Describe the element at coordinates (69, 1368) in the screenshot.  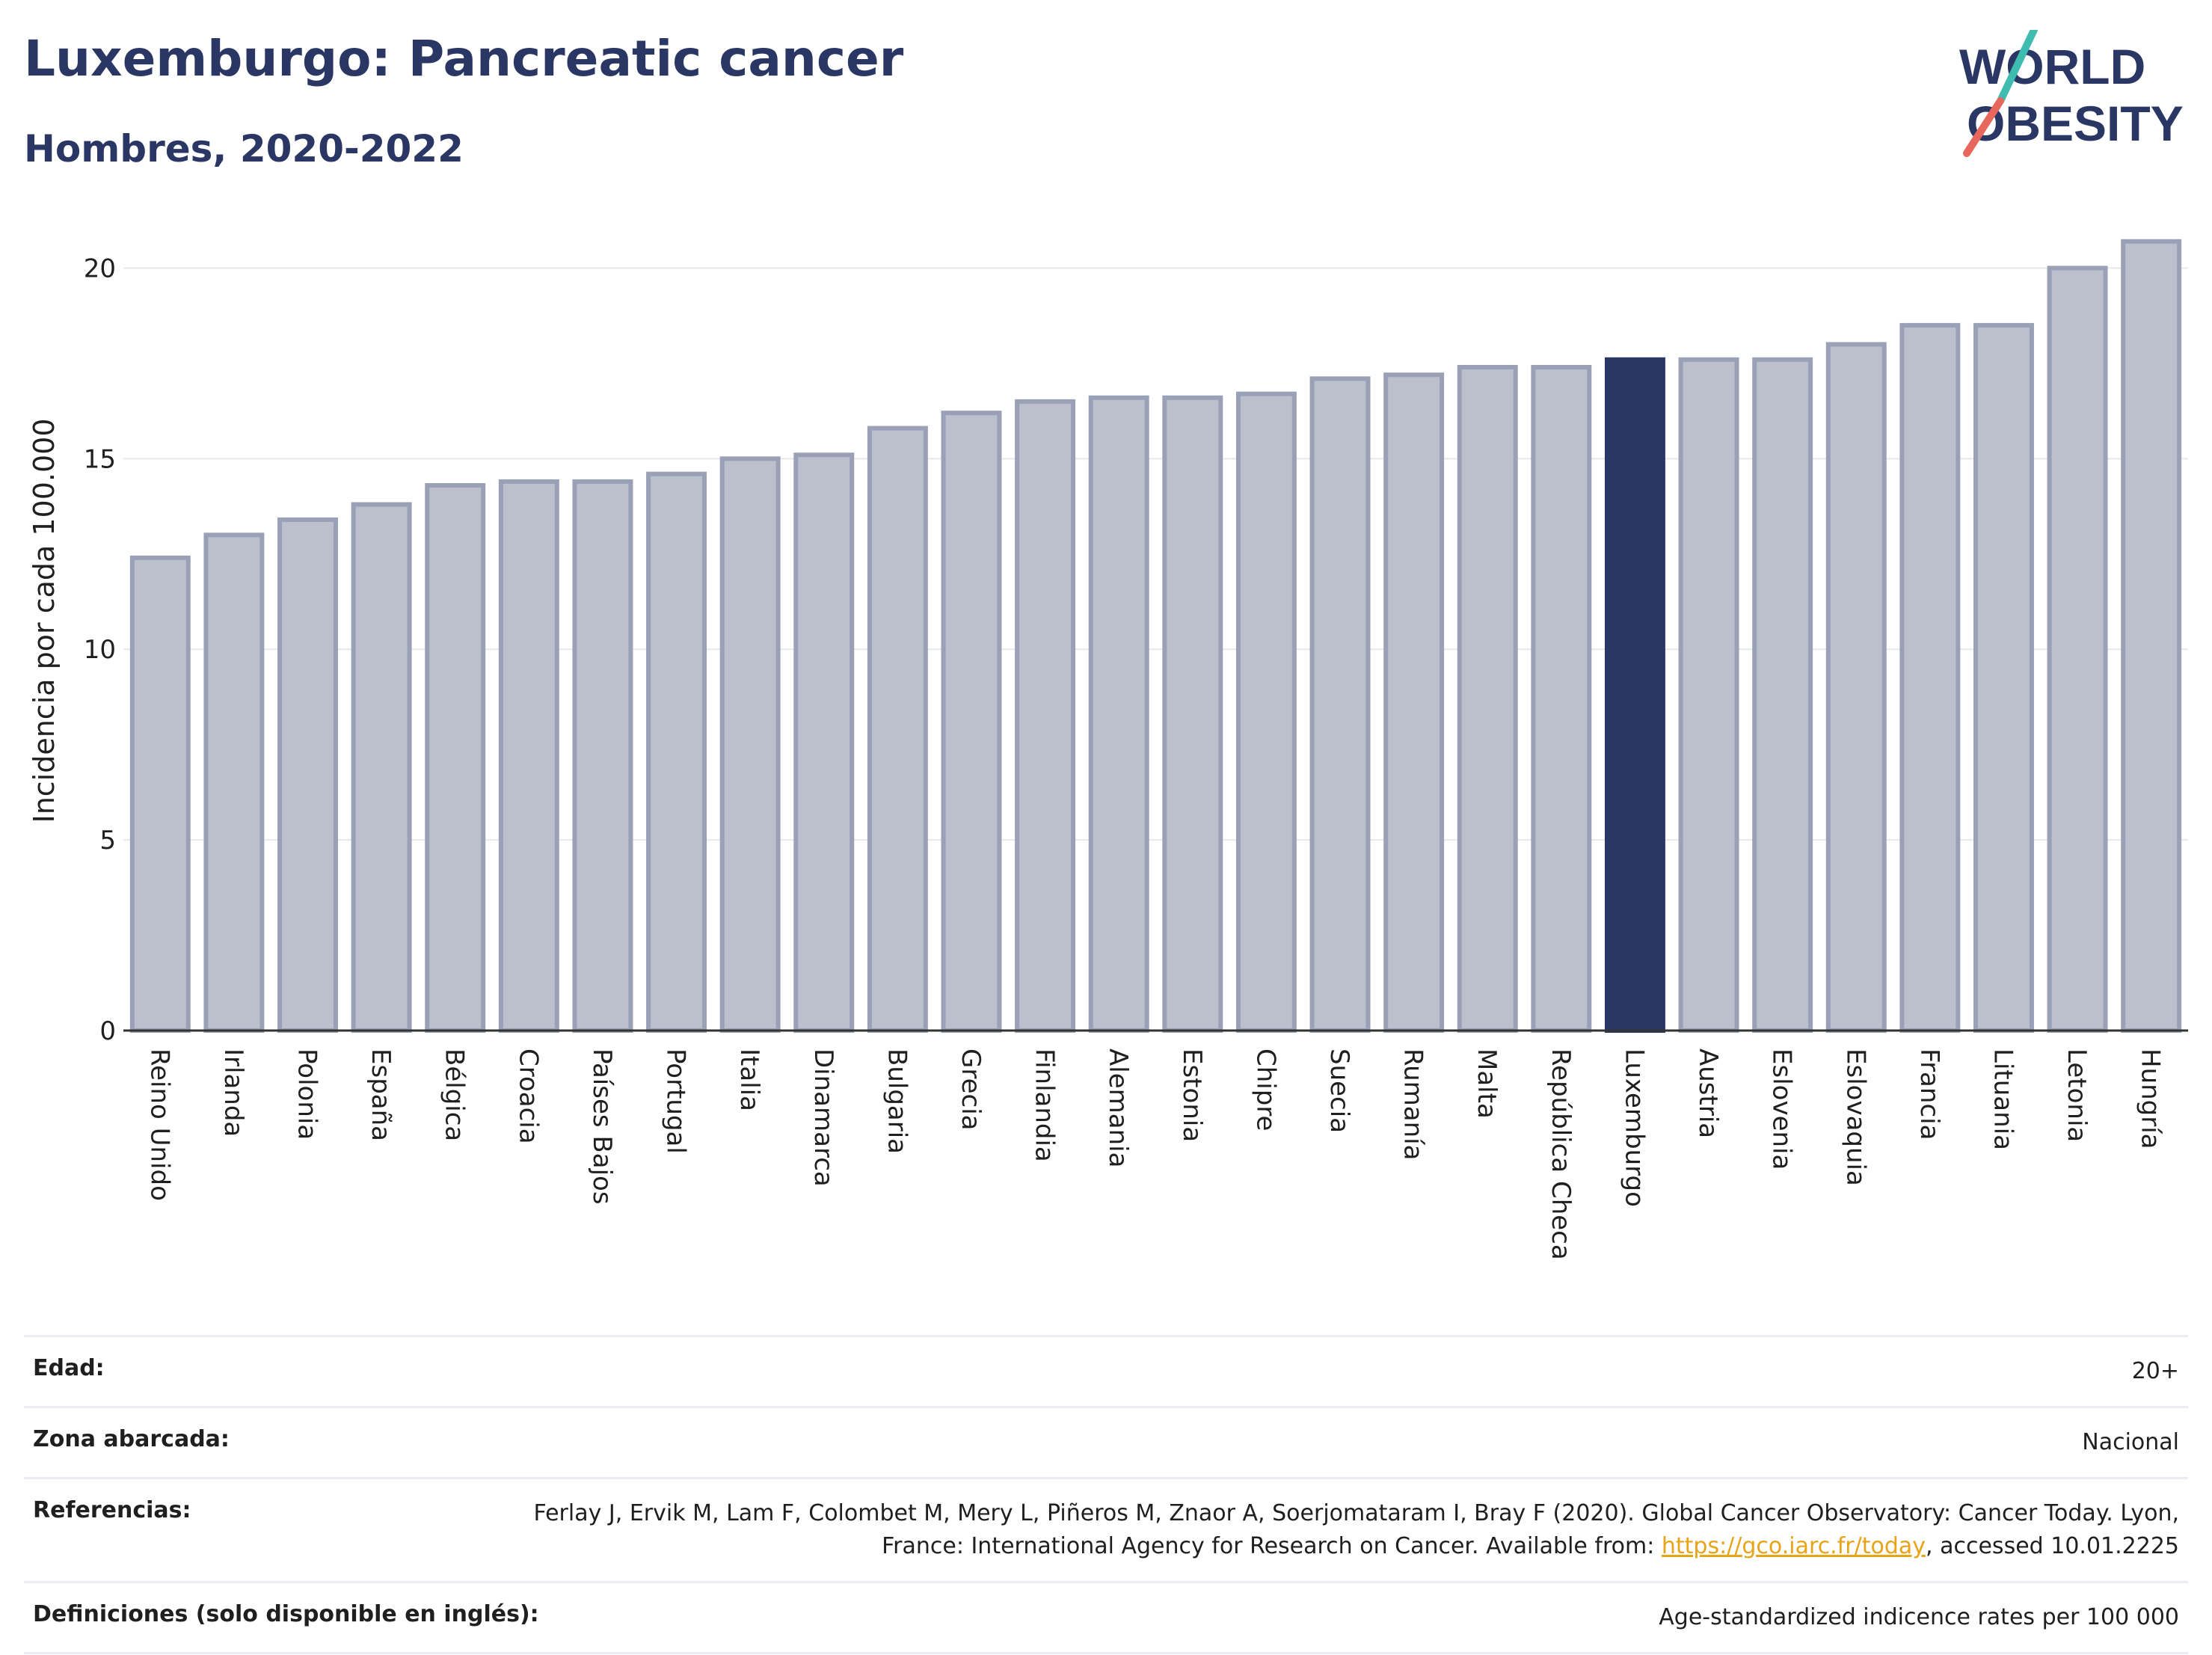
I see `edad-label: Edad:` at that location.